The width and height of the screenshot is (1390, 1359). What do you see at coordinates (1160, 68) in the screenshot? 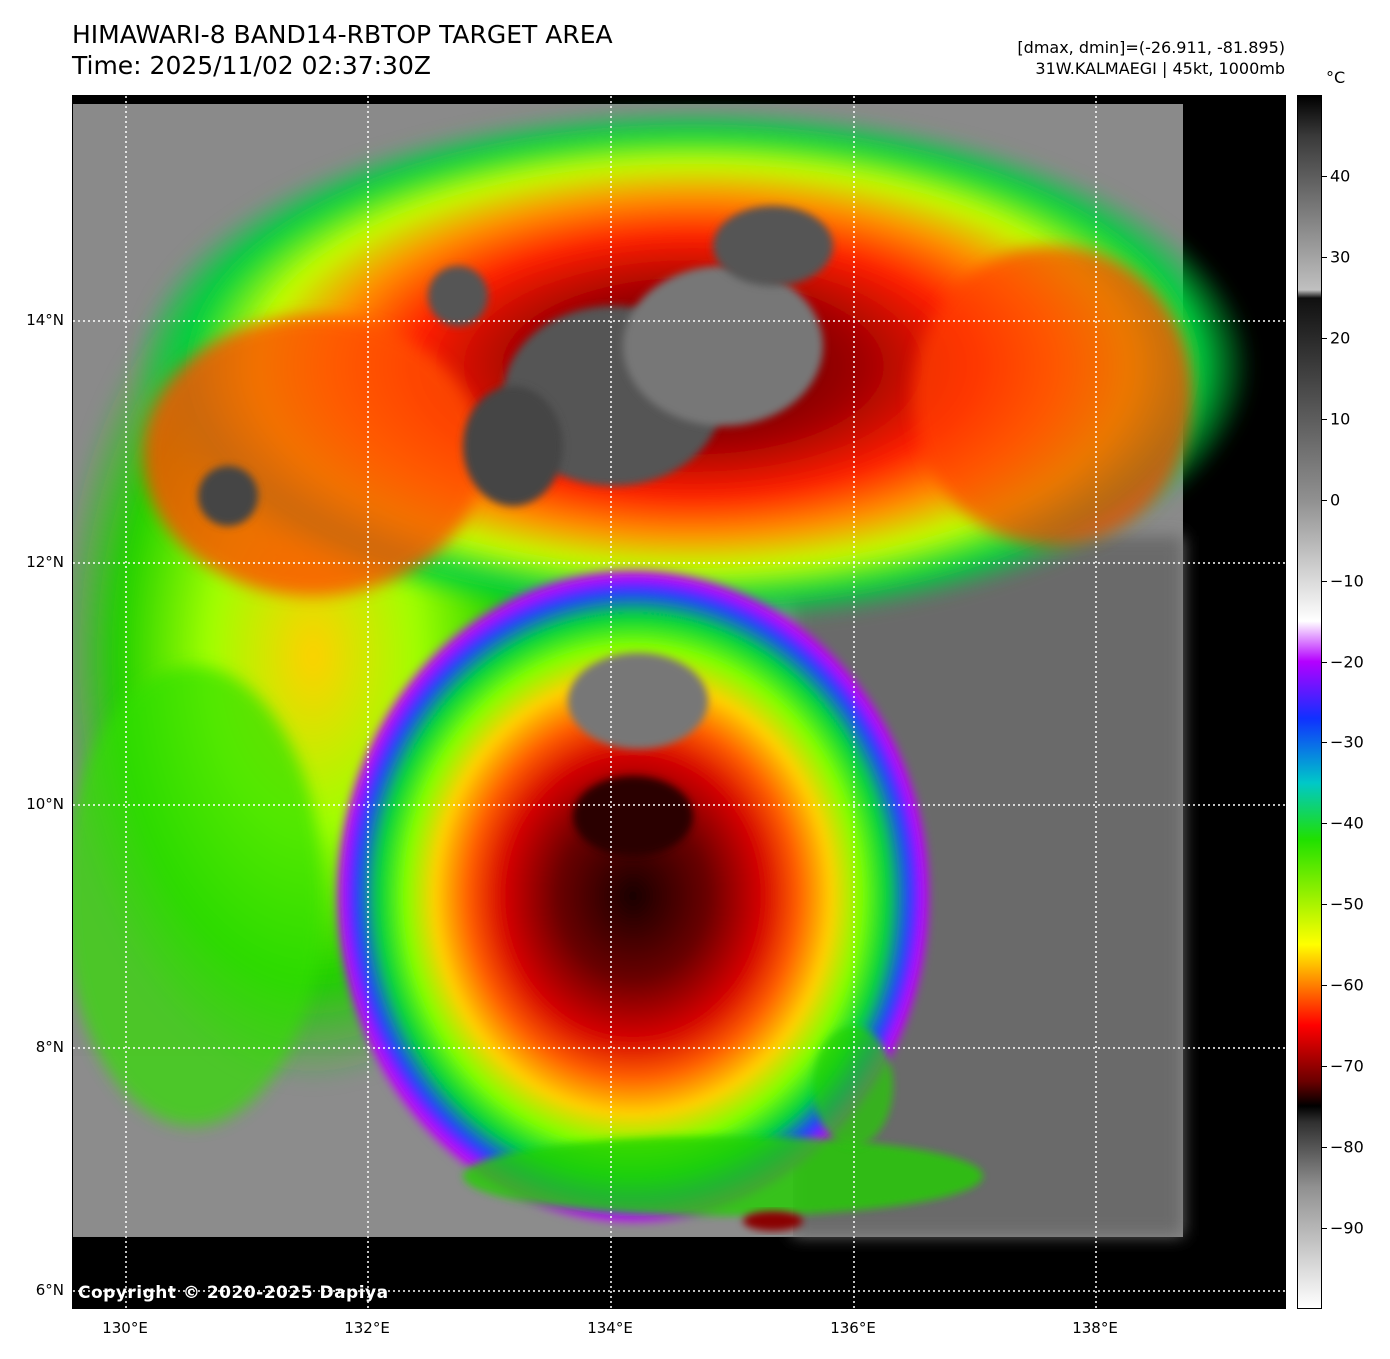
I see `storm-info-text: 31W.KALMAEGI | 45kt, 1000mb` at bounding box center [1160, 68].